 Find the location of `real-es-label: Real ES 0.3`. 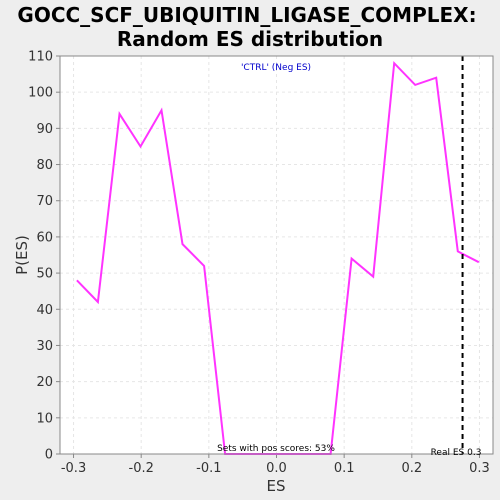

real-es-label: Real ES 0.3 is located at coordinates (456, 453).